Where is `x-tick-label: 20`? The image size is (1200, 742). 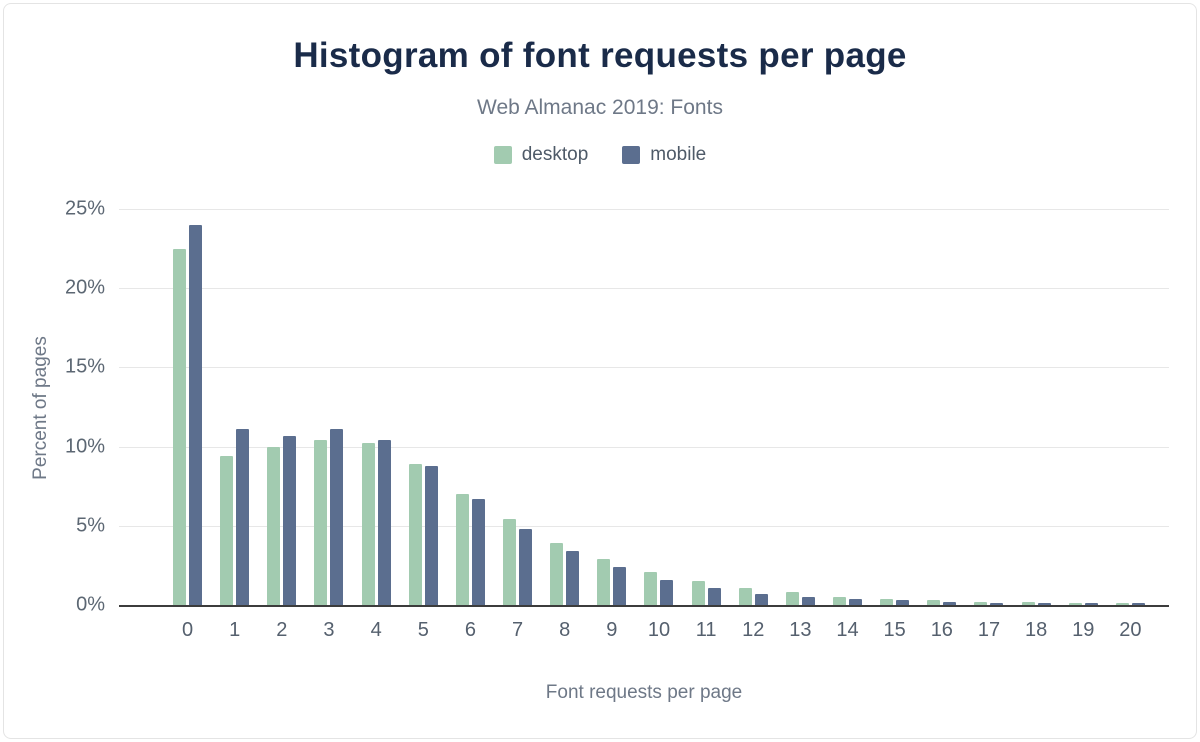 x-tick-label: 20 is located at coordinates (1130, 630).